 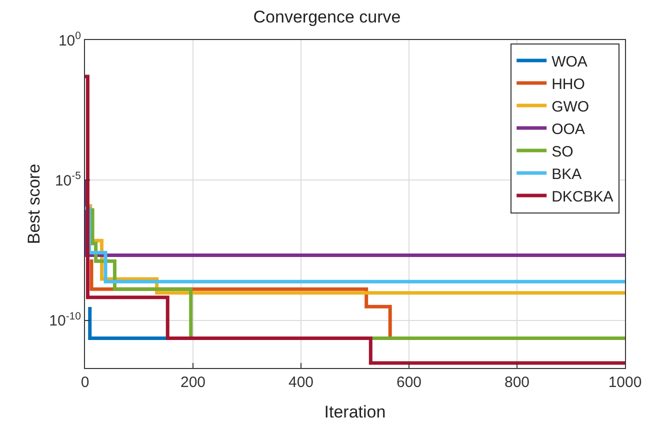 I want to click on x-tick-label: 0, so click(x=85, y=382).